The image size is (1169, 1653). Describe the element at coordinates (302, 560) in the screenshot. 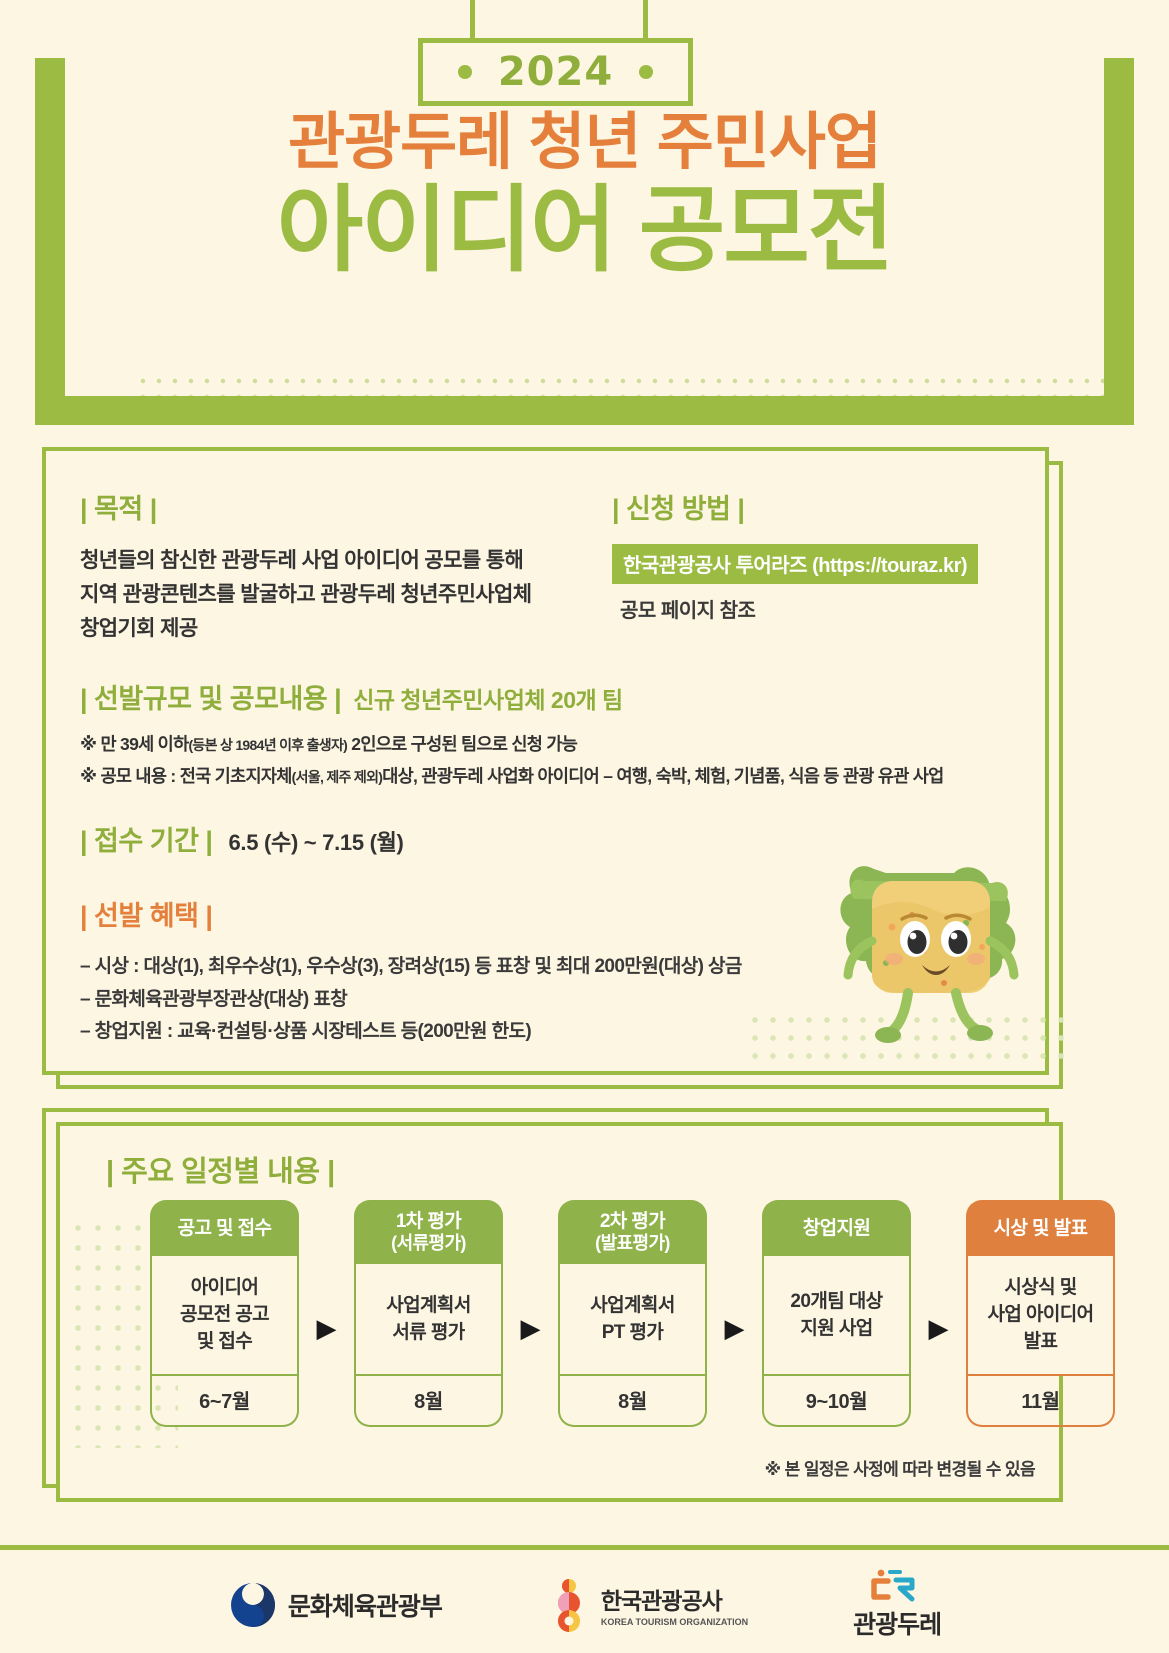

I see `purpose-line-1: 청년들의 참신한 관광두레 사업 아이디어 공모를 통해` at that location.